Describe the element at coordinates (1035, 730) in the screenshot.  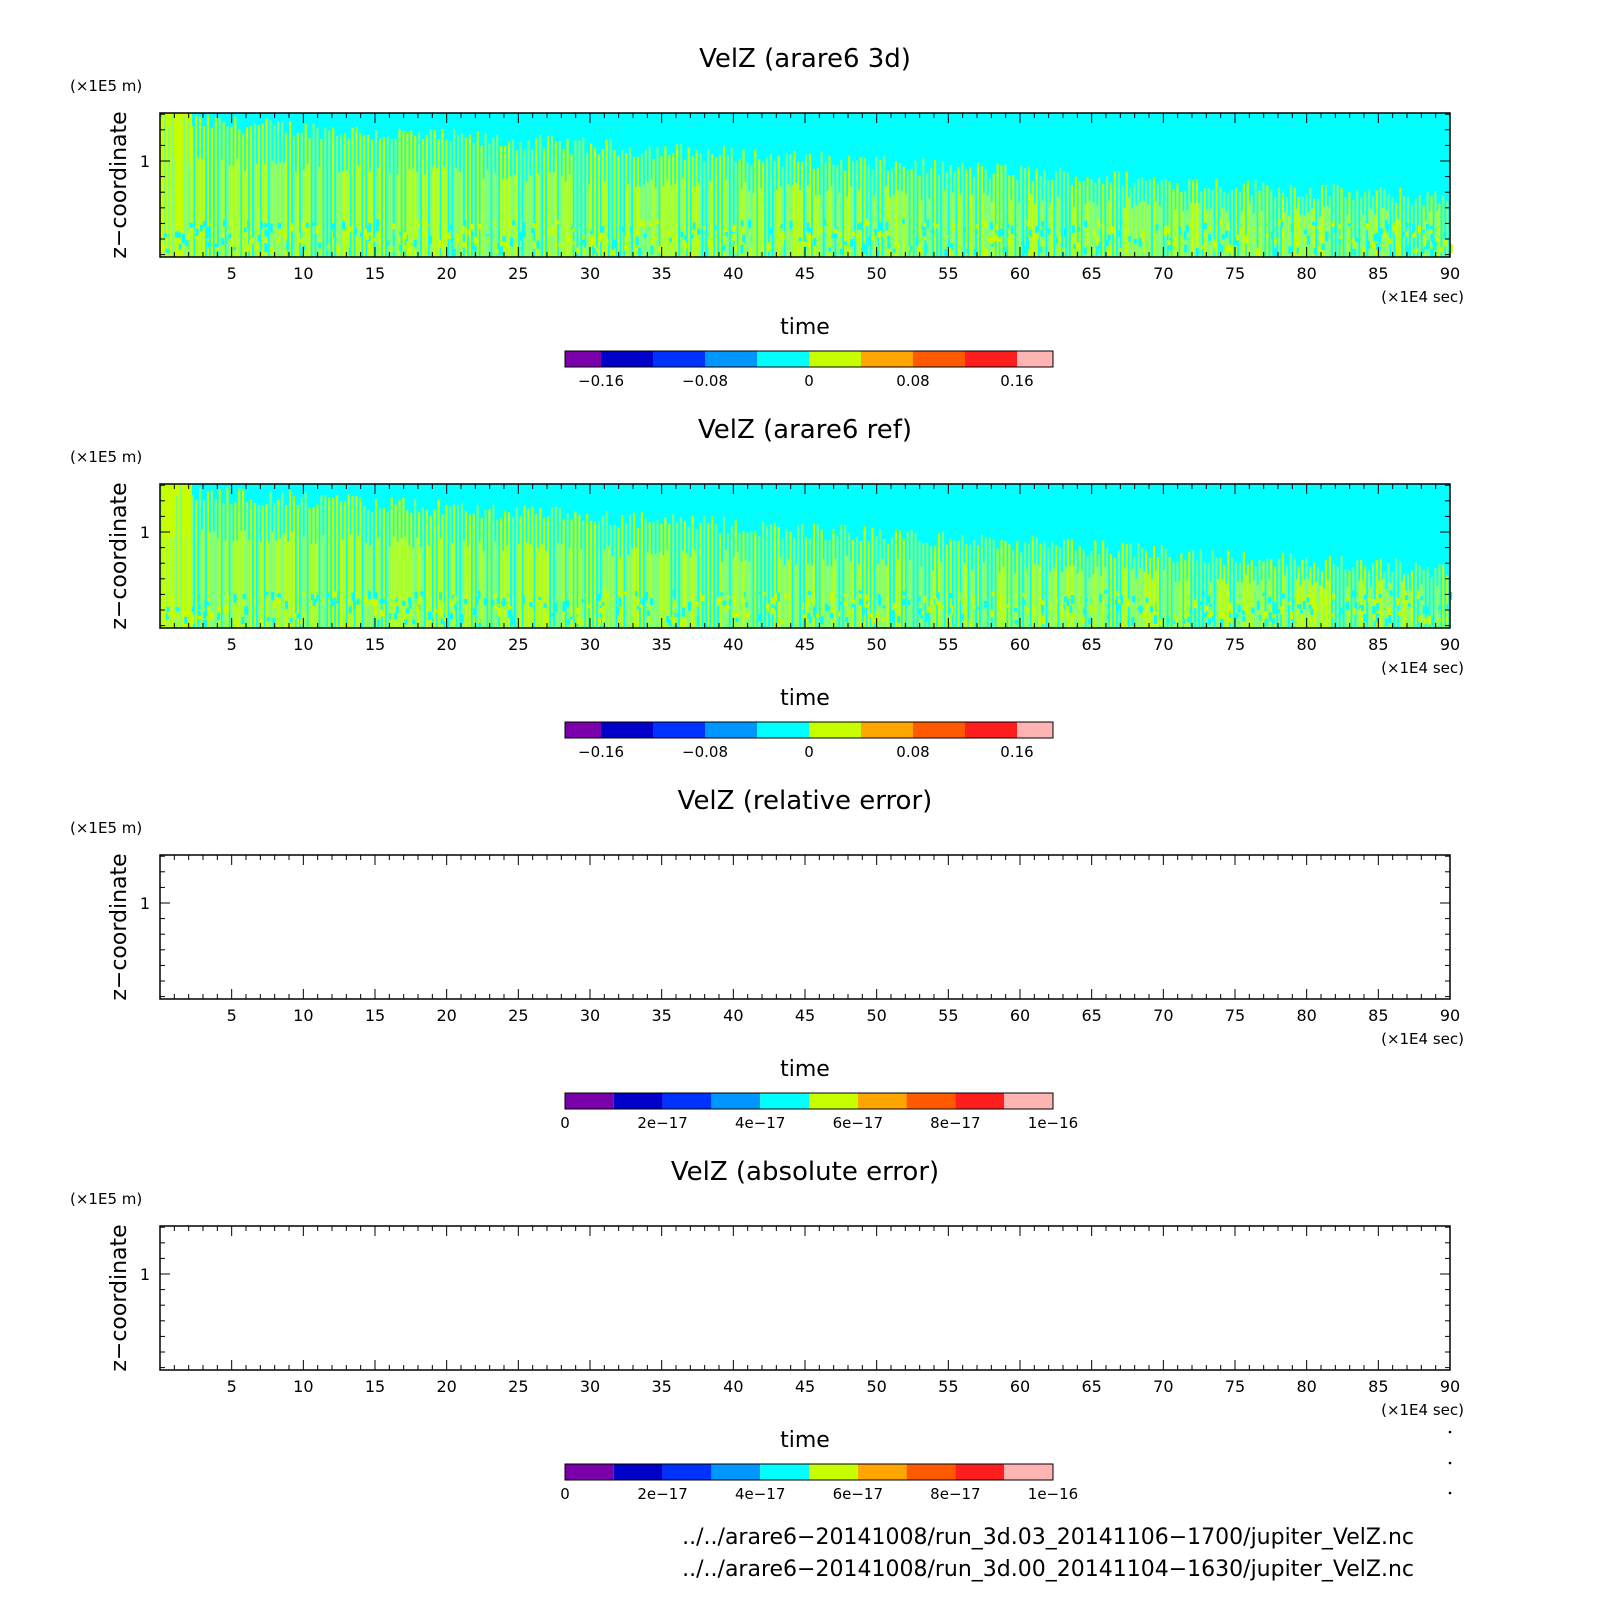
I see `colorbar-cell` at that location.